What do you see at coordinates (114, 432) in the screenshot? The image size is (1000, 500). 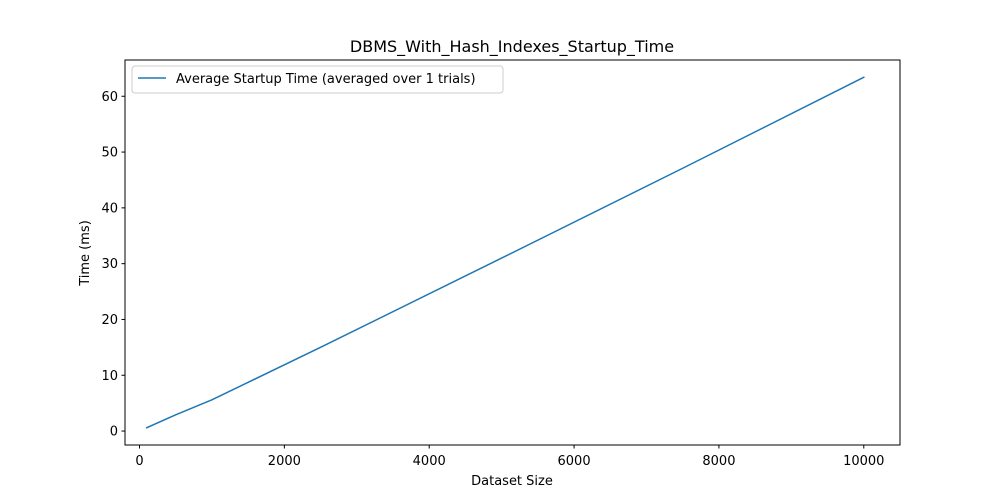 I see `y-tick-label: 0` at bounding box center [114, 432].